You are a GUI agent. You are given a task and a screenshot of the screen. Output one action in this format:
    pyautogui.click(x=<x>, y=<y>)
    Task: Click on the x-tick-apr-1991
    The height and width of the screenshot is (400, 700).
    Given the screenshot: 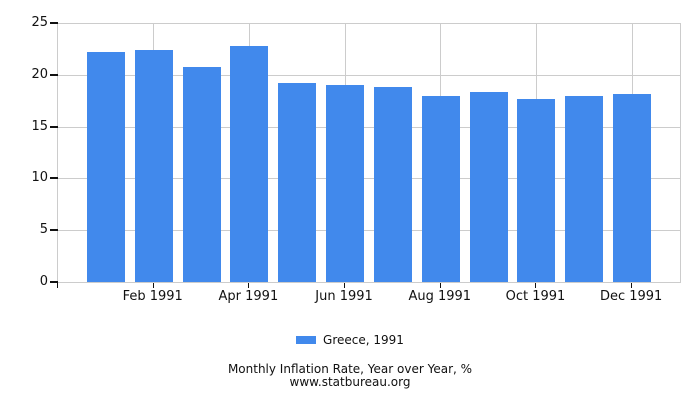 What is the action you would take?
    pyautogui.click(x=249, y=285)
    